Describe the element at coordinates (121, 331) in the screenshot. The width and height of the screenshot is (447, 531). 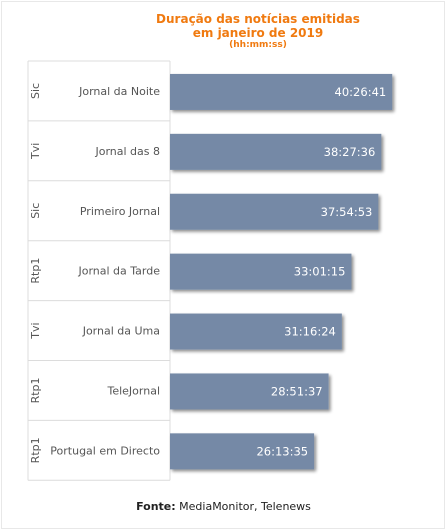
I see `category-label: Jornal da Uma` at that location.